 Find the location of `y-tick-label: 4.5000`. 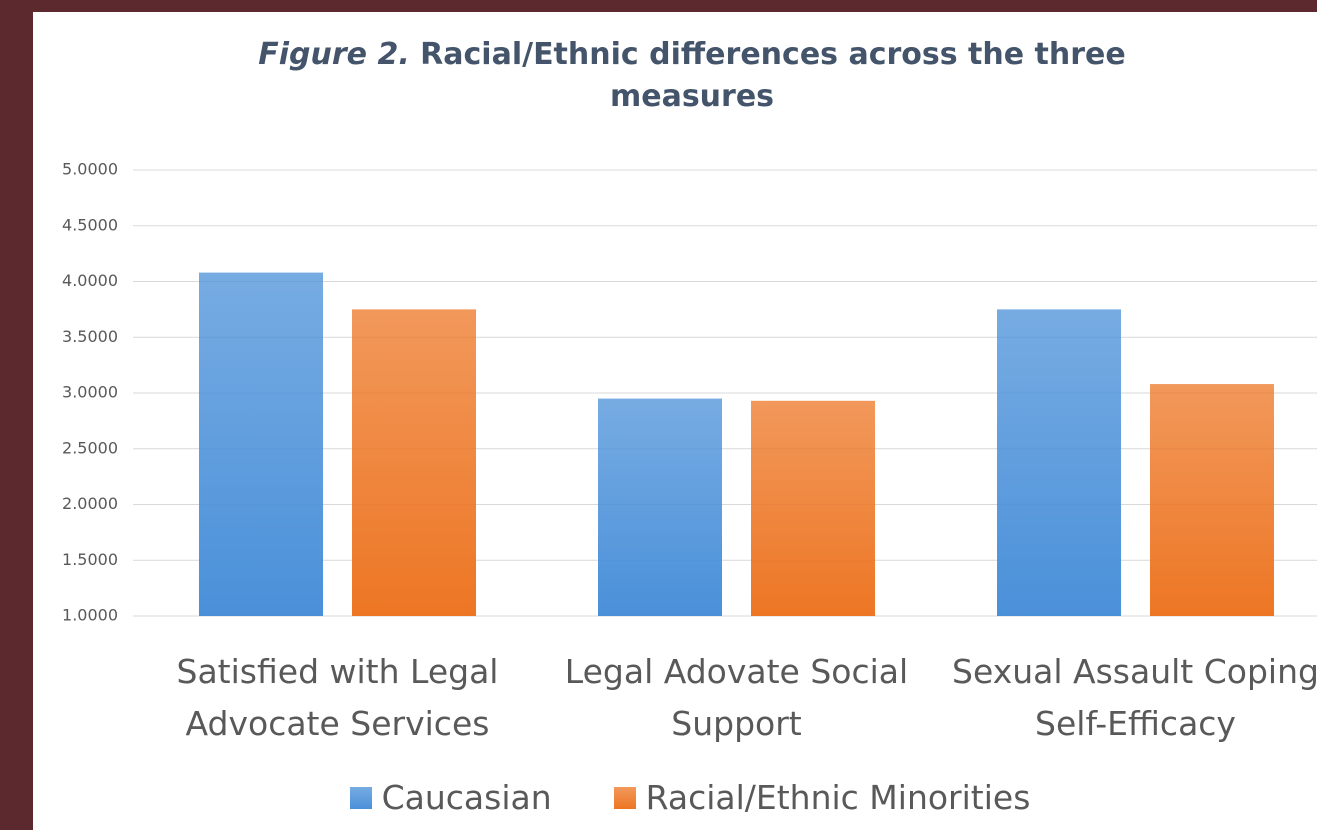

y-tick-label: 4.5000 is located at coordinates (90, 224).